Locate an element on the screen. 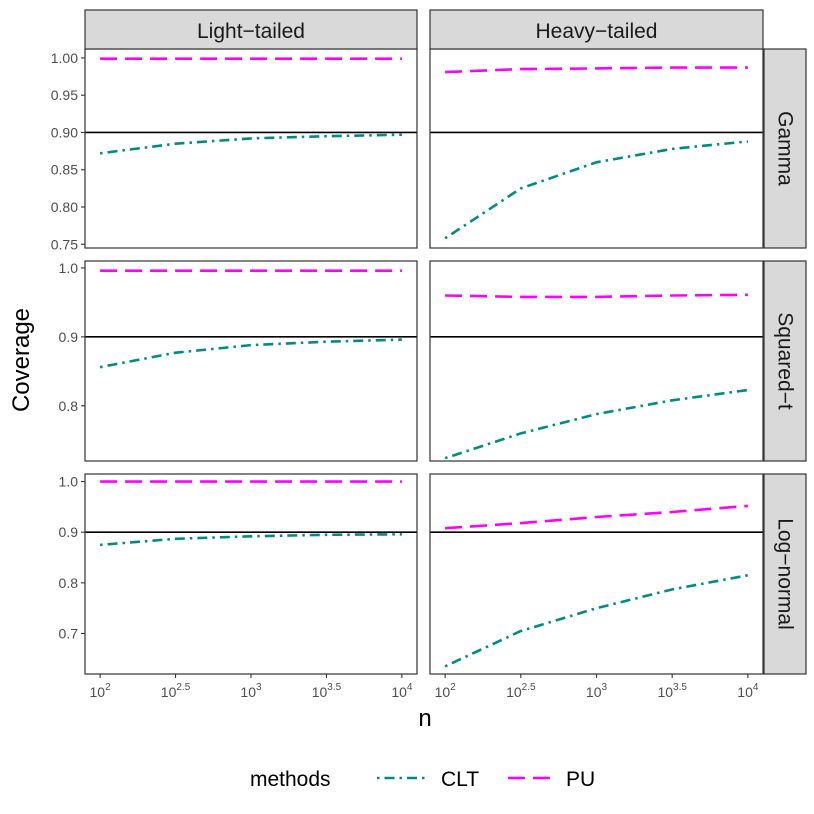 This screenshot has width=814, height=814. facet-label-gamma: Gamma is located at coordinates (785, 148).